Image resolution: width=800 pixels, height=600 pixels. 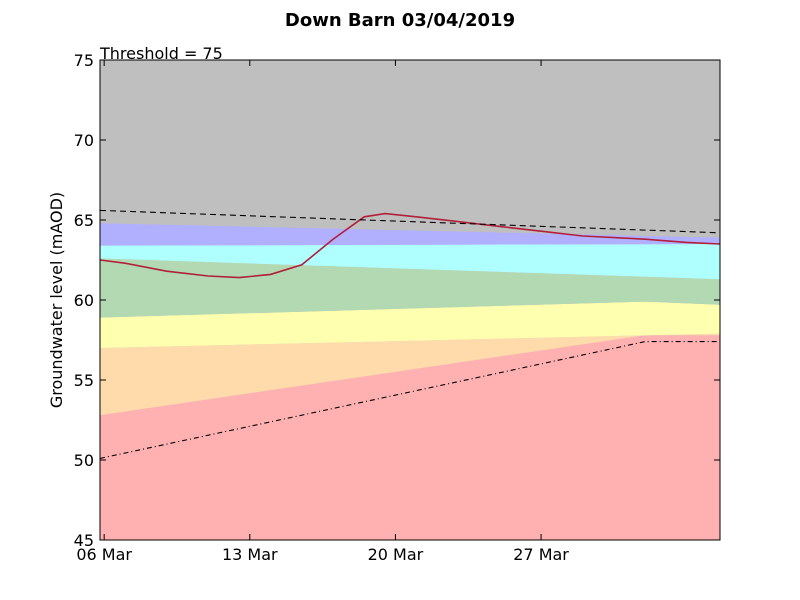 What do you see at coordinates (84, 140) in the screenshot?
I see `y-tick-label: 70` at bounding box center [84, 140].